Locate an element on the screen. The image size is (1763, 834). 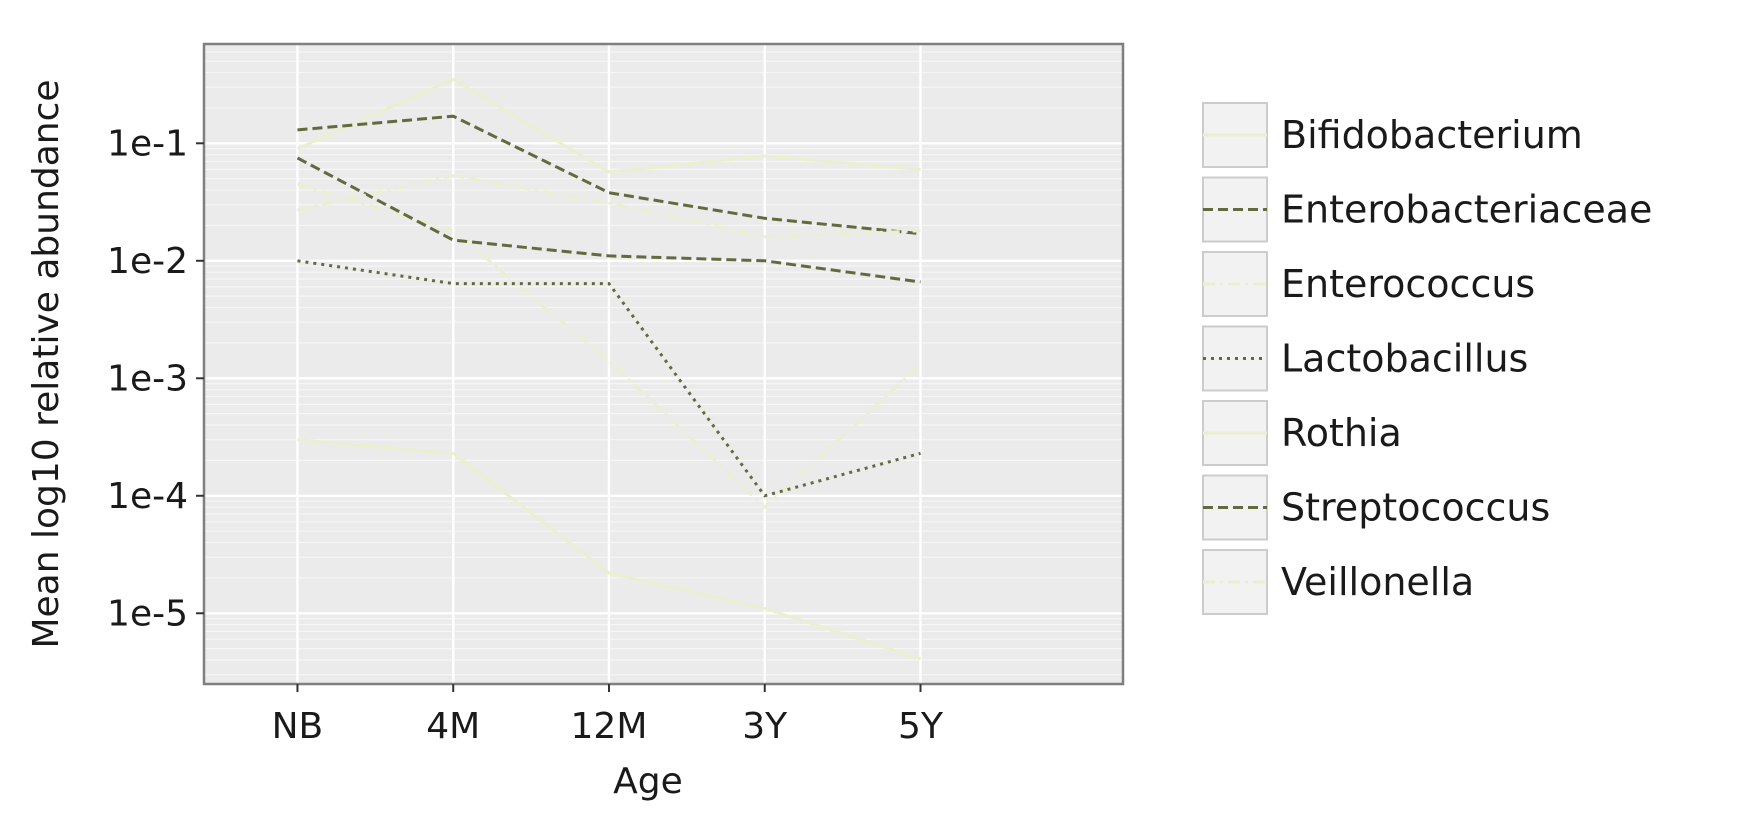
y-tick-label: 1e-5 is located at coordinates (147, 613).